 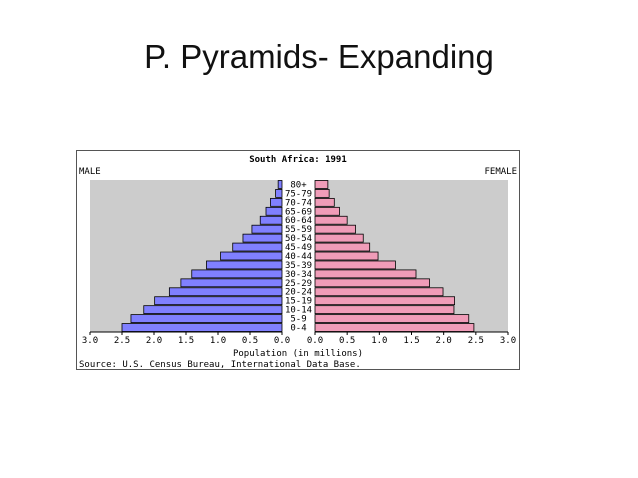 I want to click on age-group-label: 35-39, so click(x=298, y=266).